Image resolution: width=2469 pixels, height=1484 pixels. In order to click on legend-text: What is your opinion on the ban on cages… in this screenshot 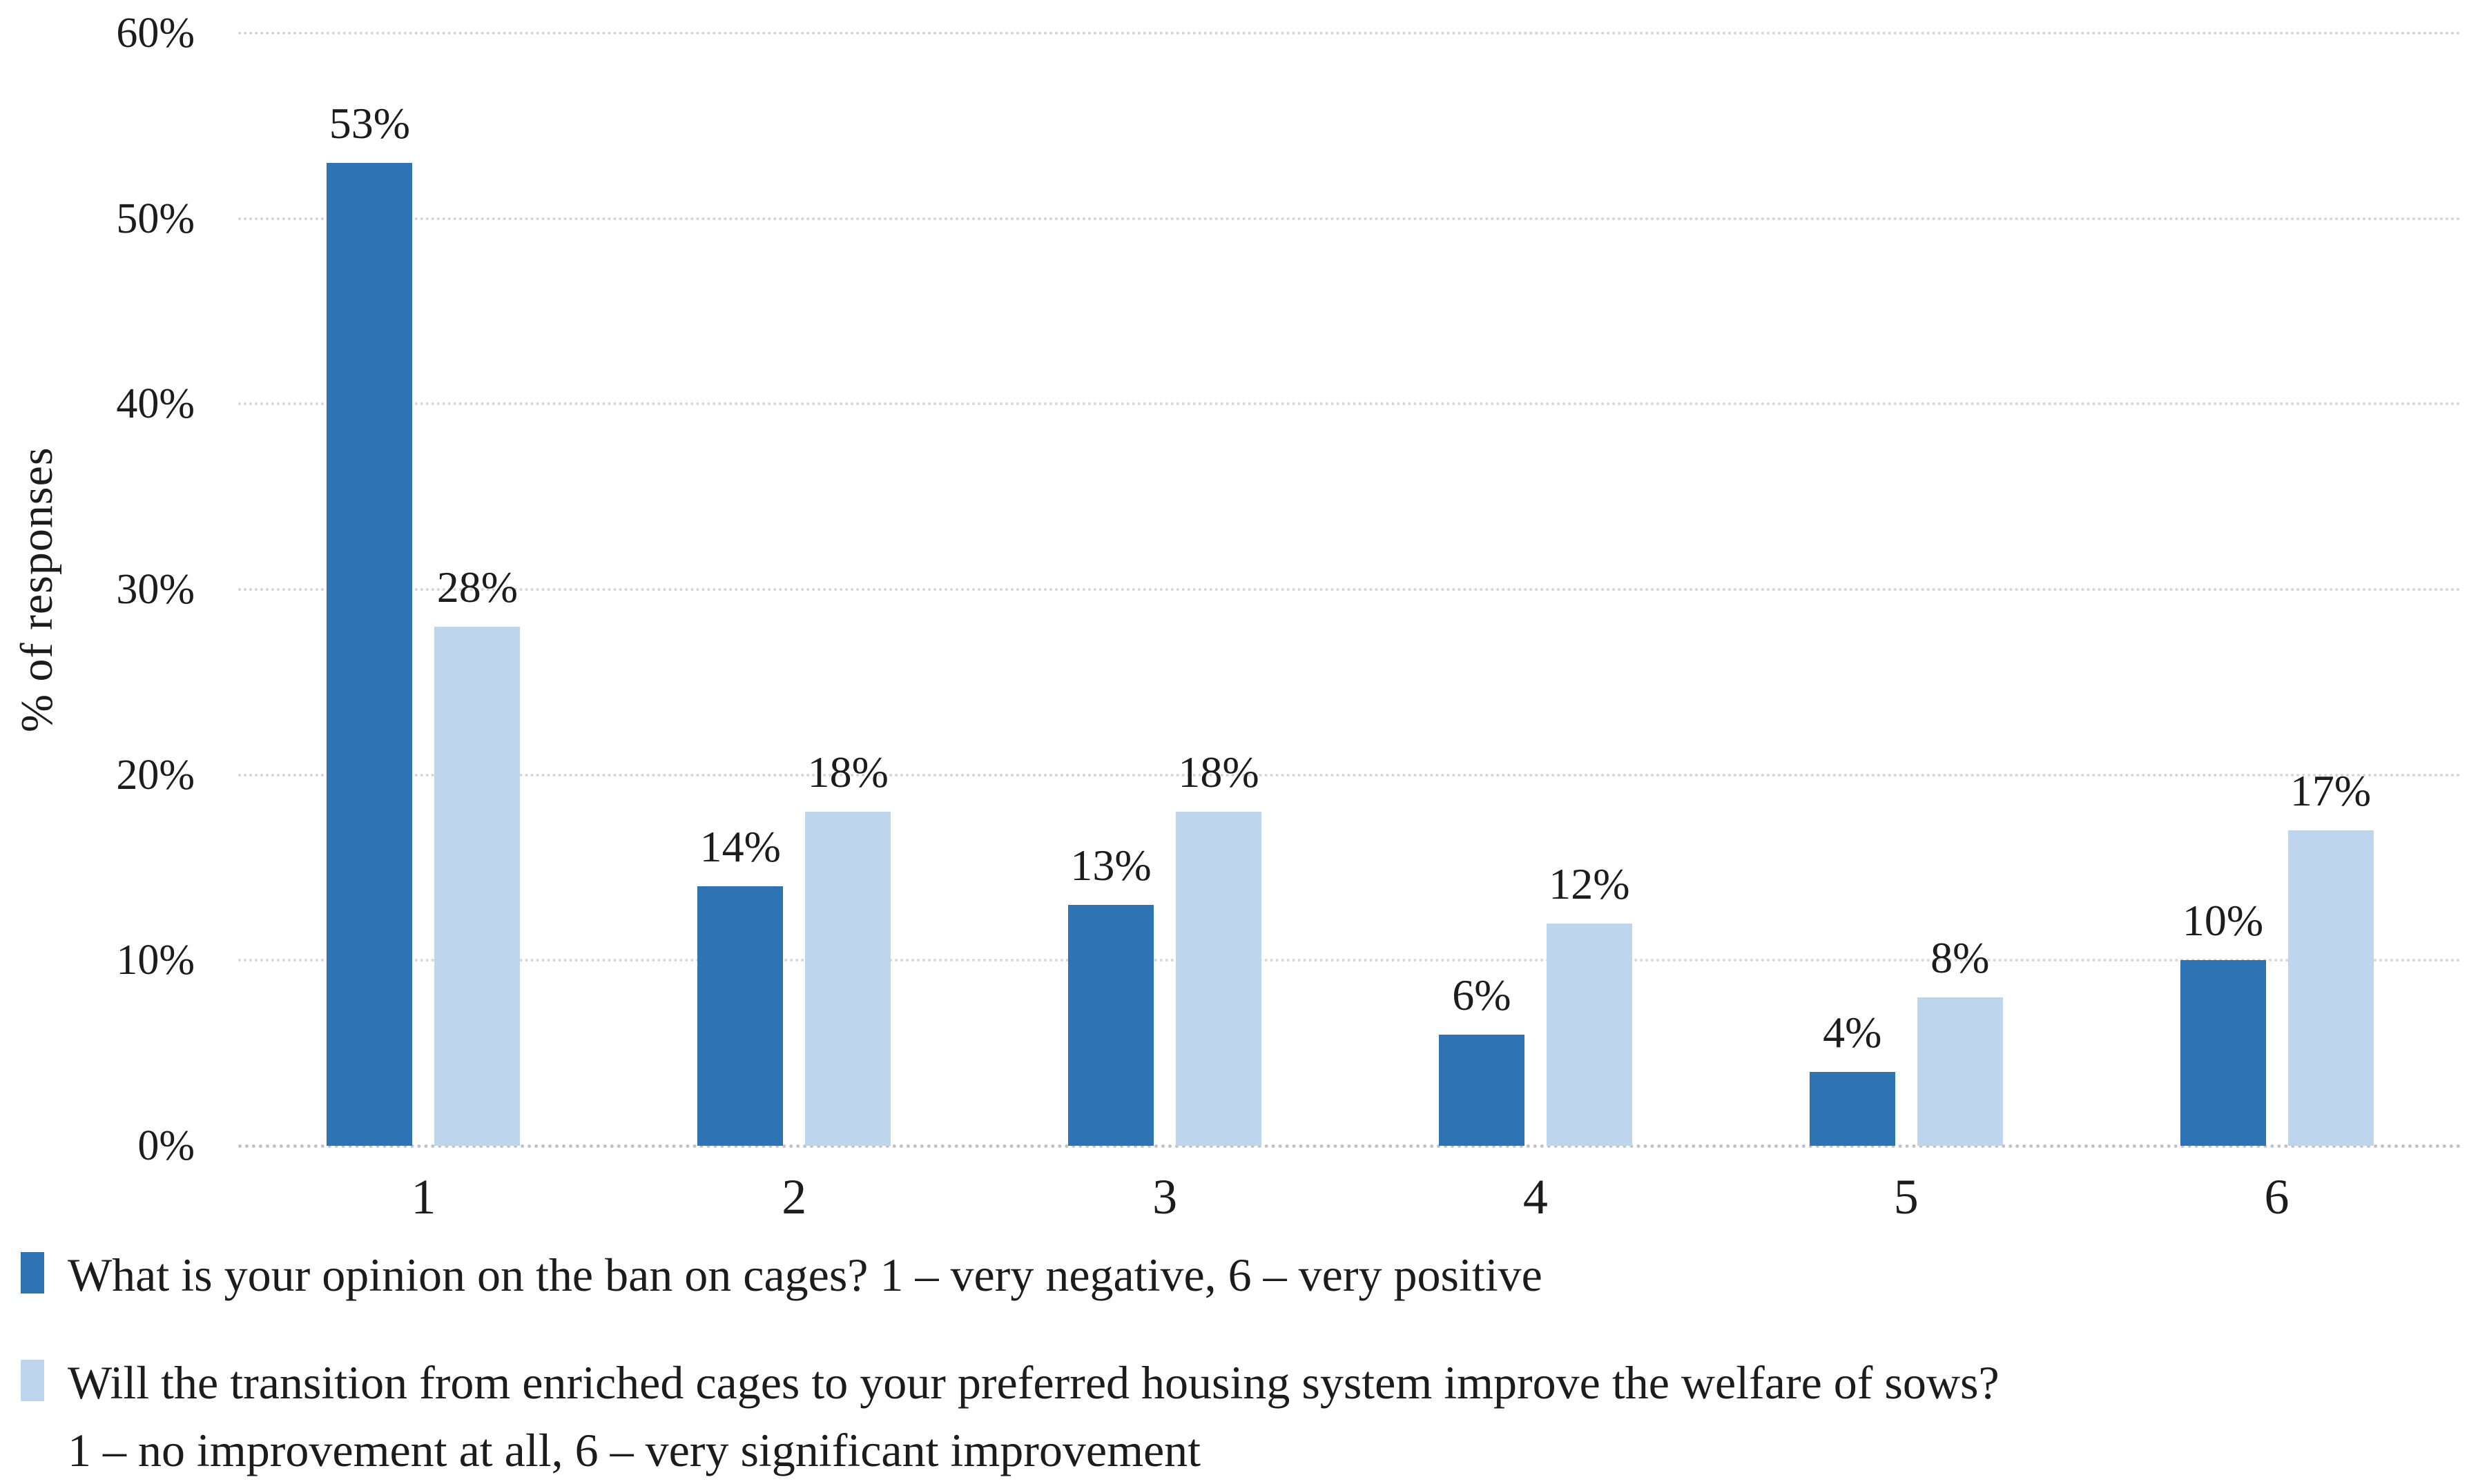, I will do `click(805, 1275)`.